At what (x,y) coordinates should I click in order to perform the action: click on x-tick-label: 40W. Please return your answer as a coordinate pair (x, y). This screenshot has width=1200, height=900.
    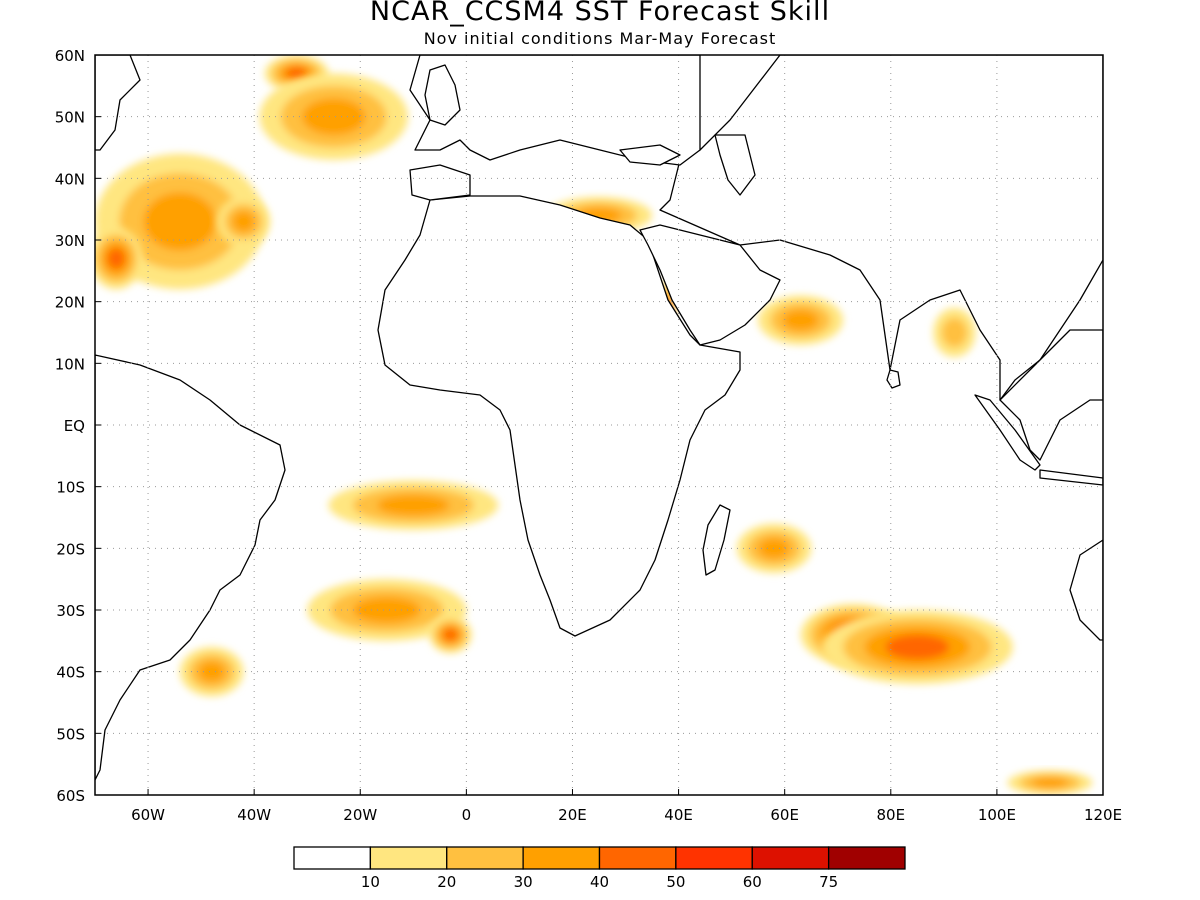
    Looking at the image, I should click on (254, 815).